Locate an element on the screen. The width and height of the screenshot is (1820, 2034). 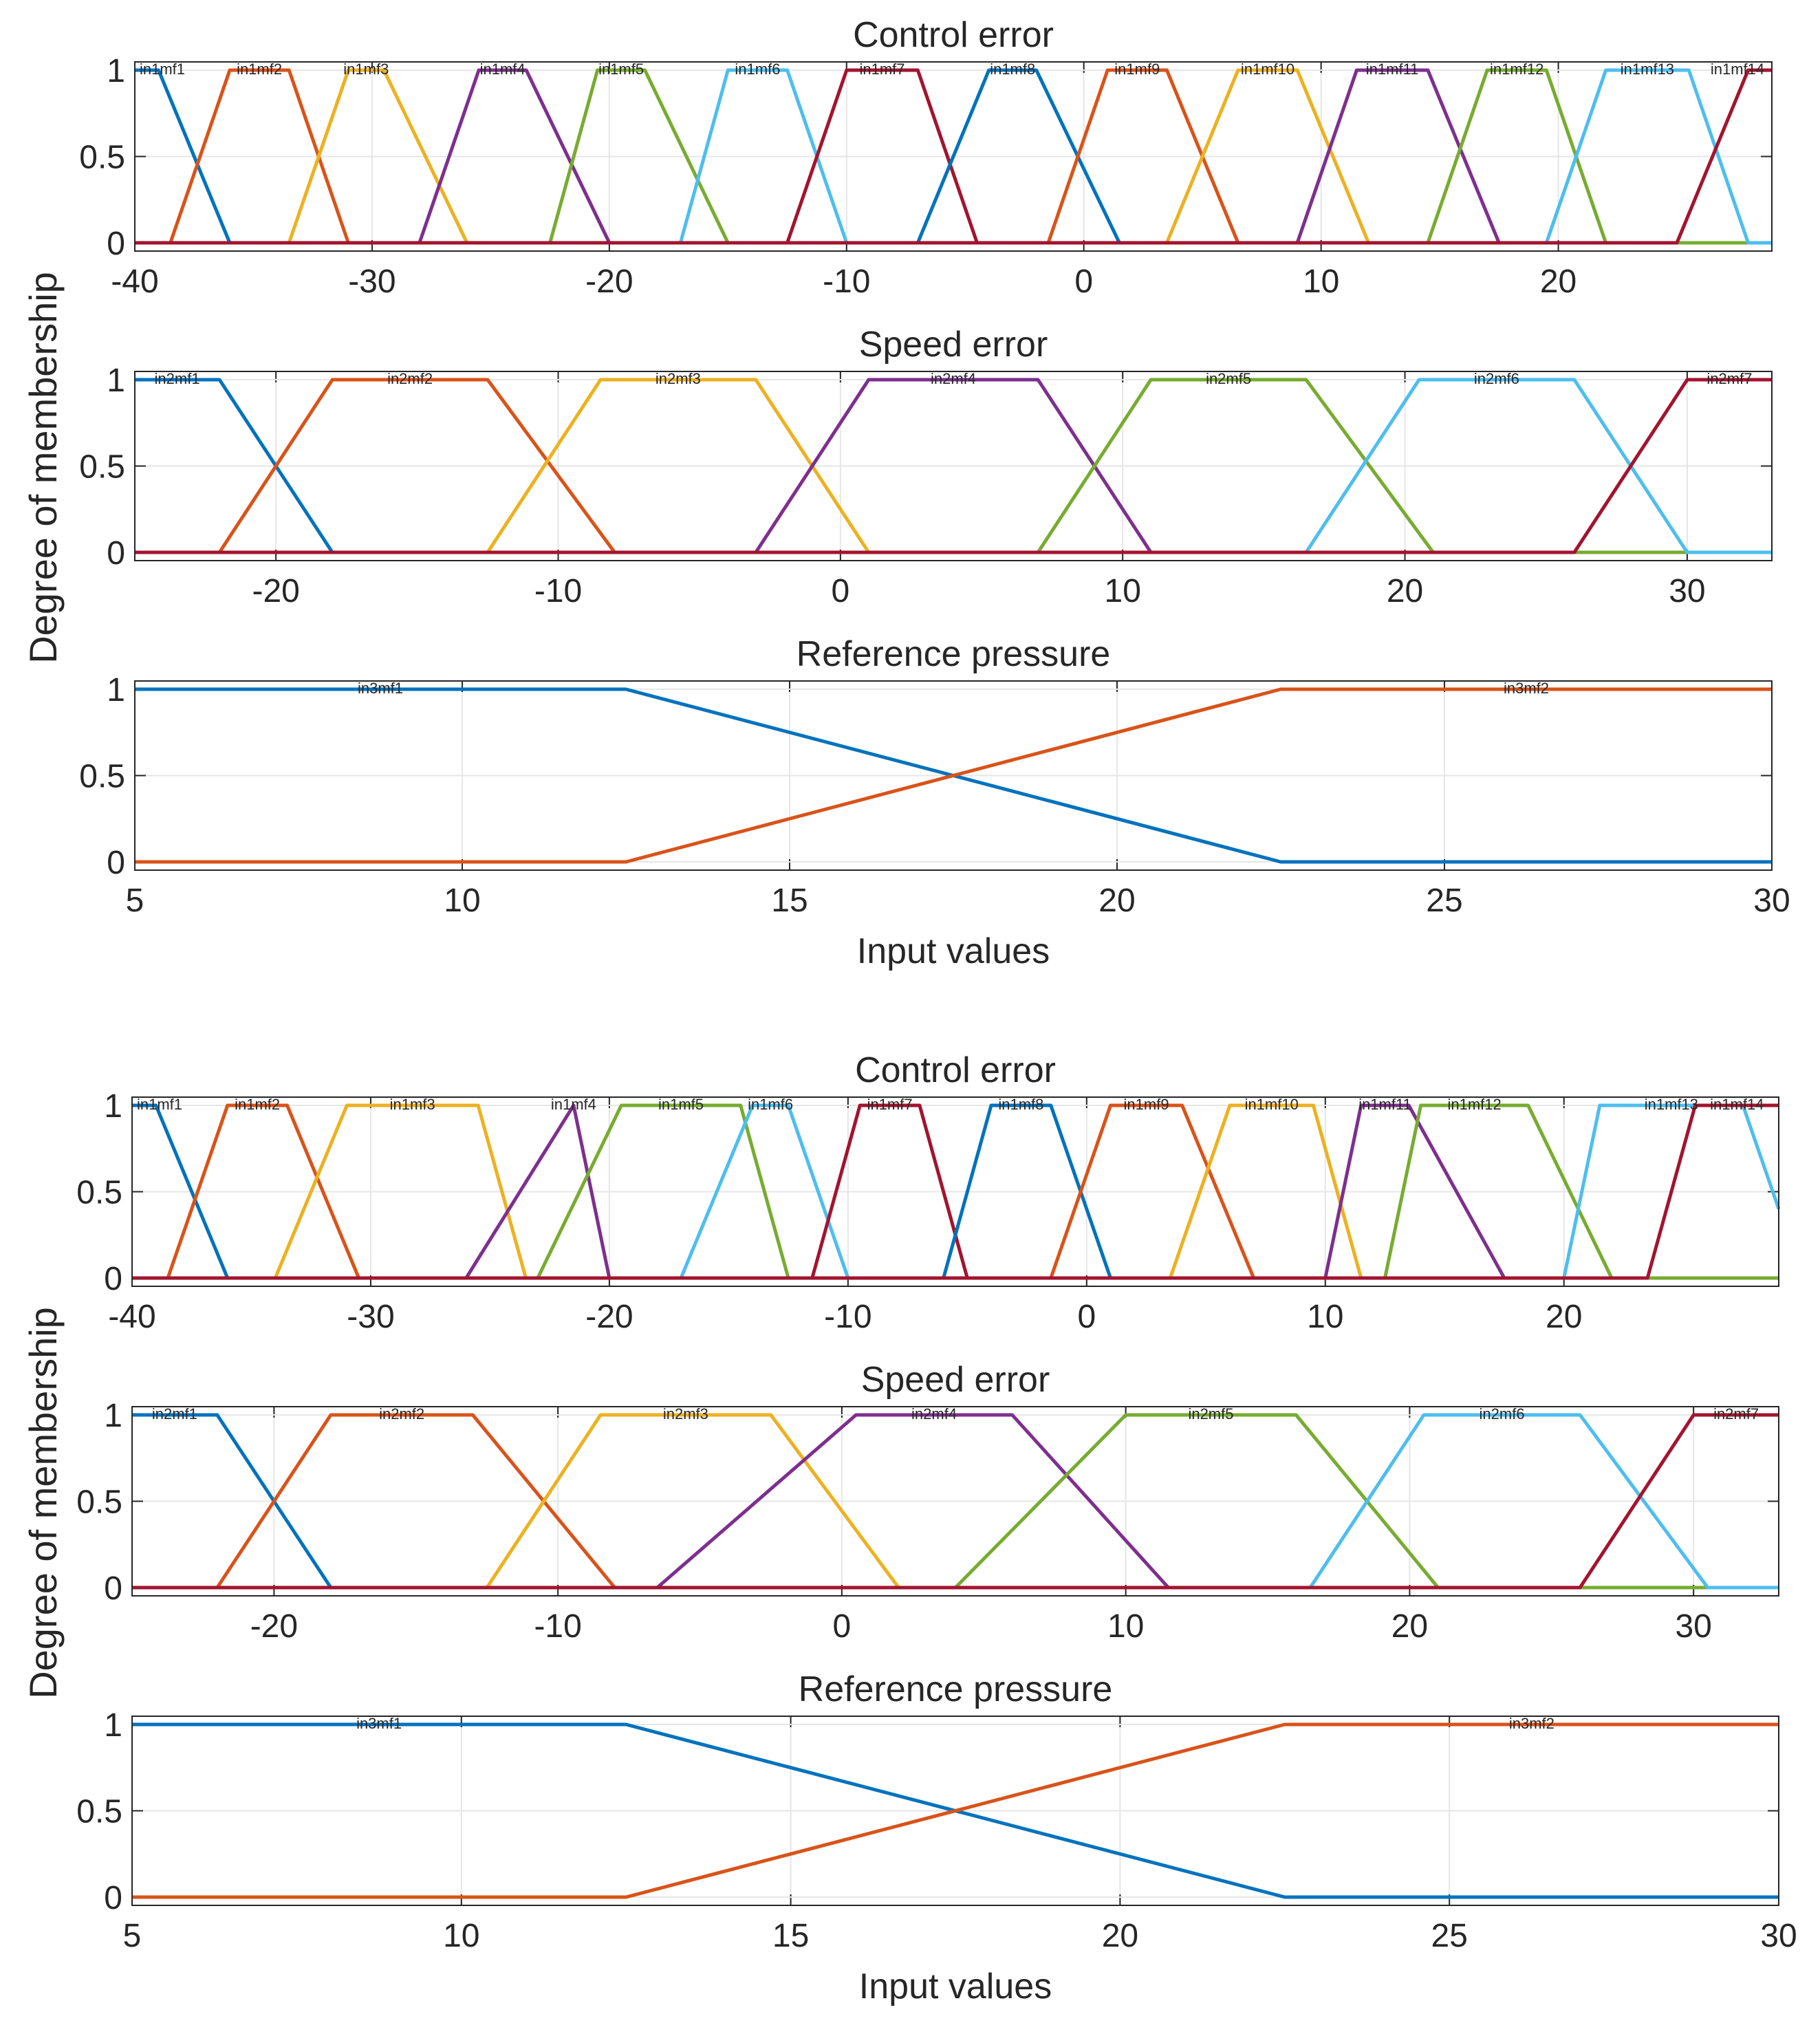
panel-title: Speed error is located at coordinates (953, 345).